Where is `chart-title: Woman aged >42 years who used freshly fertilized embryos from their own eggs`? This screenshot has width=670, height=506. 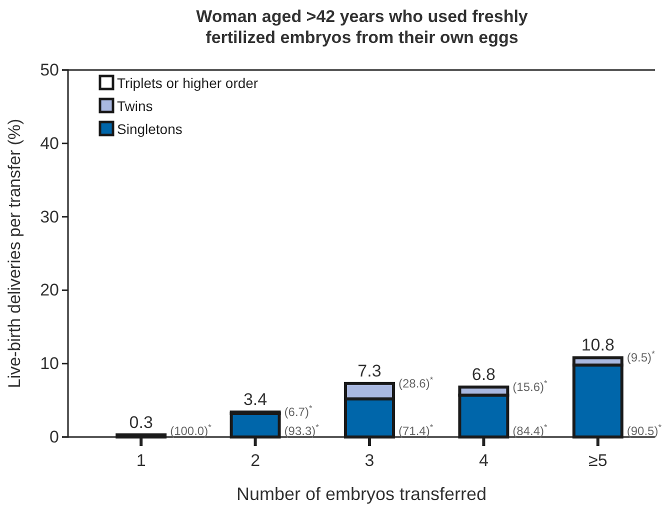 chart-title: Woman aged >42 years who used freshly fertilized embryos from their own eggs is located at coordinates (362, 27).